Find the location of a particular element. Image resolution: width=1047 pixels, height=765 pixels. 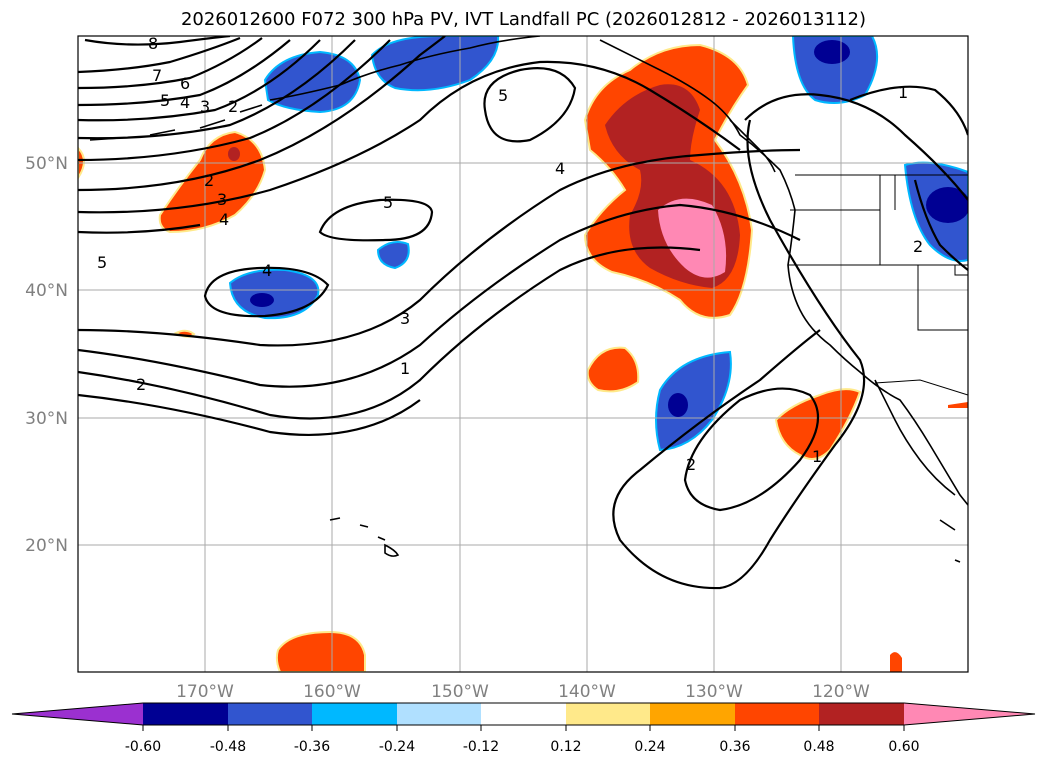

border-us-mexico is located at coordinates (921, 387).